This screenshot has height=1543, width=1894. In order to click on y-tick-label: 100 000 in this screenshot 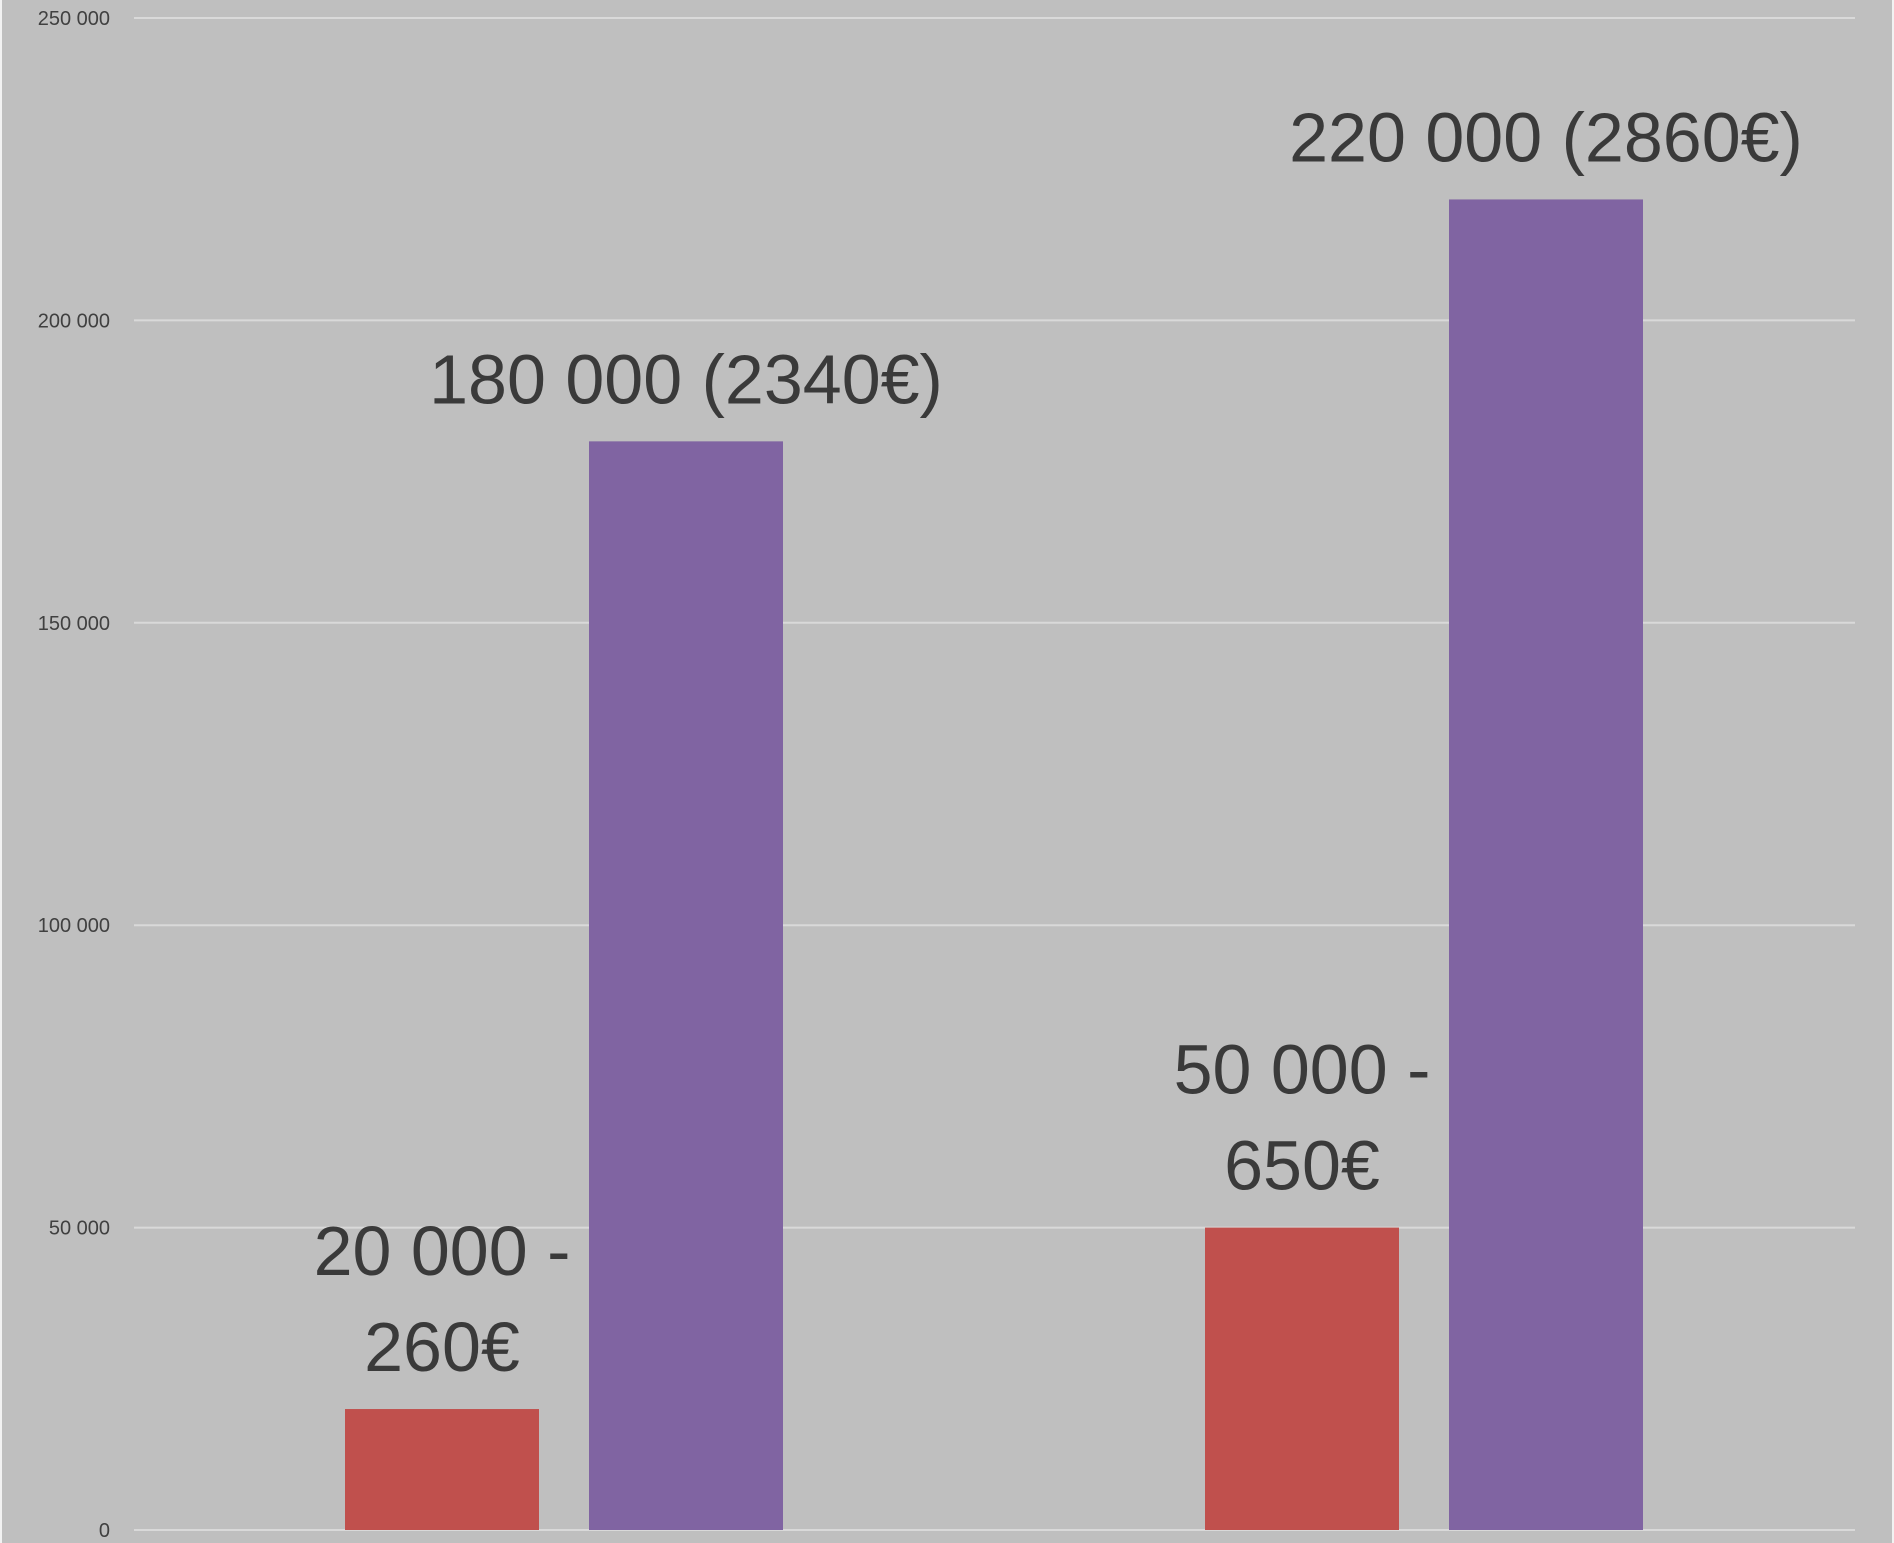, I will do `click(74, 926)`.